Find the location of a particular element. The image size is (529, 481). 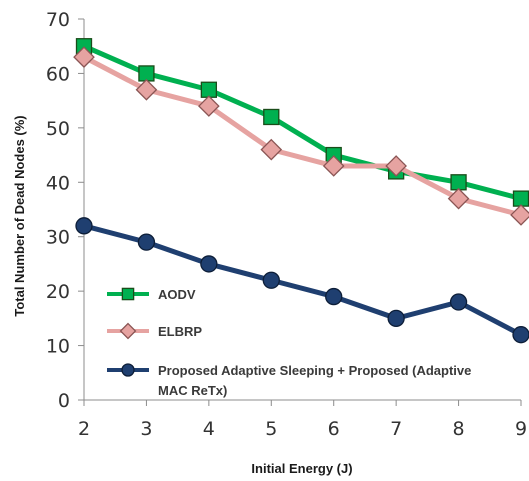

x-axis-title: Initial Energy (J) is located at coordinates (301, 468).